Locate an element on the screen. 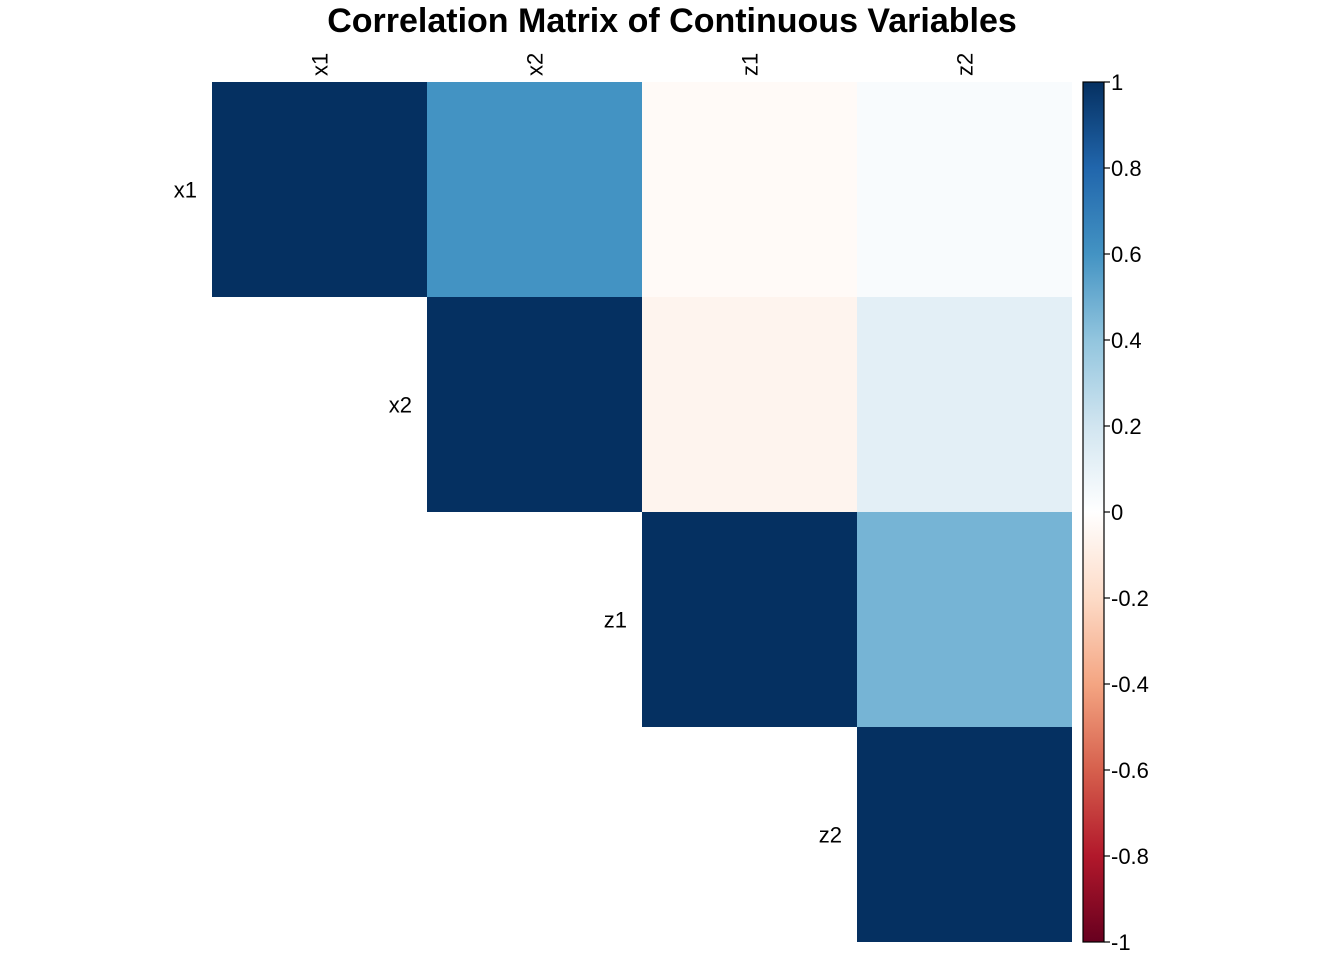 The image size is (1344, 960). colorbar-tick-label: 0.6 is located at coordinates (1126, 254).